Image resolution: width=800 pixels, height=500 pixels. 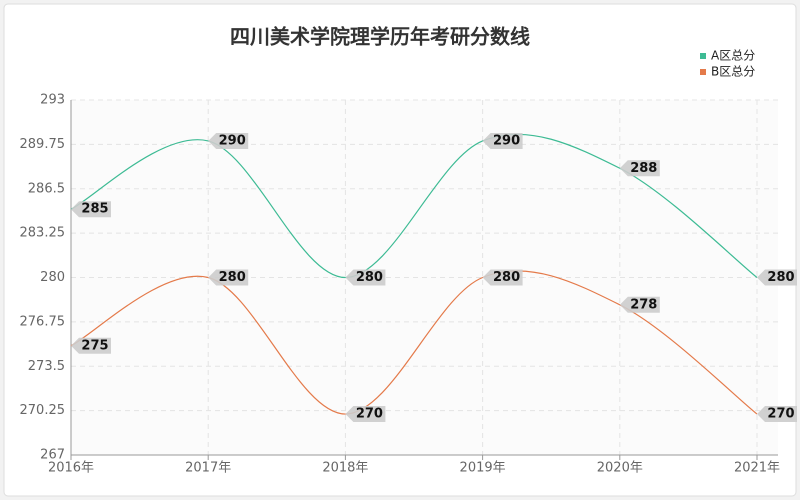 I want to click on chart-title: 四川美术学院理学历年考研分数线, so click(x=380, y=37).